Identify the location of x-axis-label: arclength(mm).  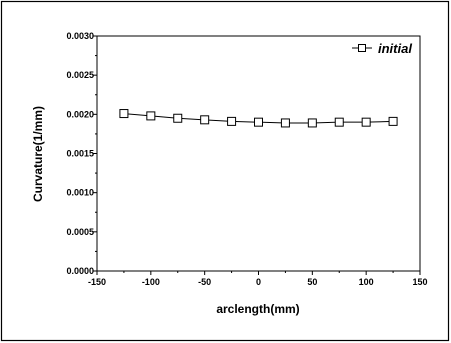
(257, 309).